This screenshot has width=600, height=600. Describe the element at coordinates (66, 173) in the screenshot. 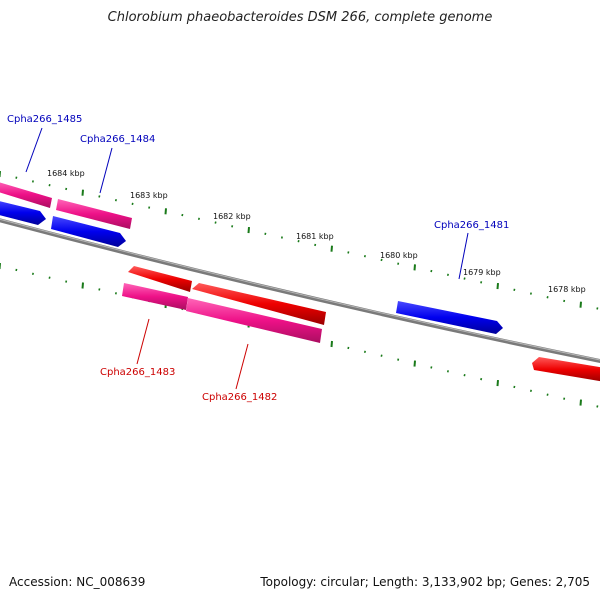

I see `tick-label-1684: 1684 kbp` at that location.